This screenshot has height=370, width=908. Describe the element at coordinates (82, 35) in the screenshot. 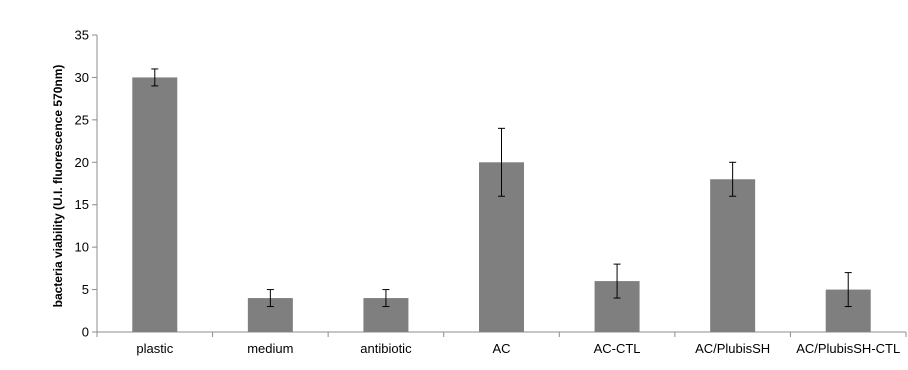

I see `y-tick-label: 35` at that location.